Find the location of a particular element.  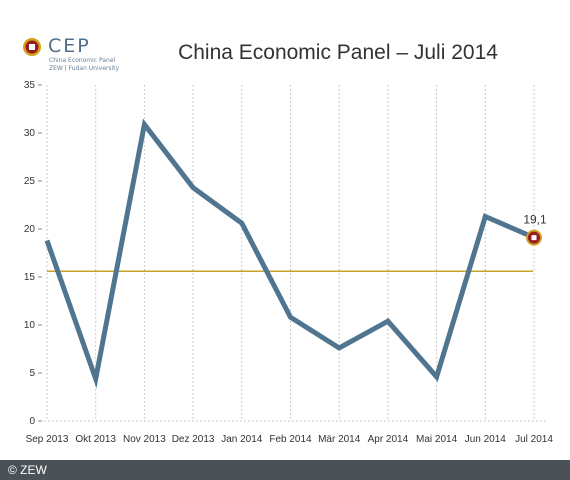

y-tick-label: 30 is located at coordinates (30, 133).